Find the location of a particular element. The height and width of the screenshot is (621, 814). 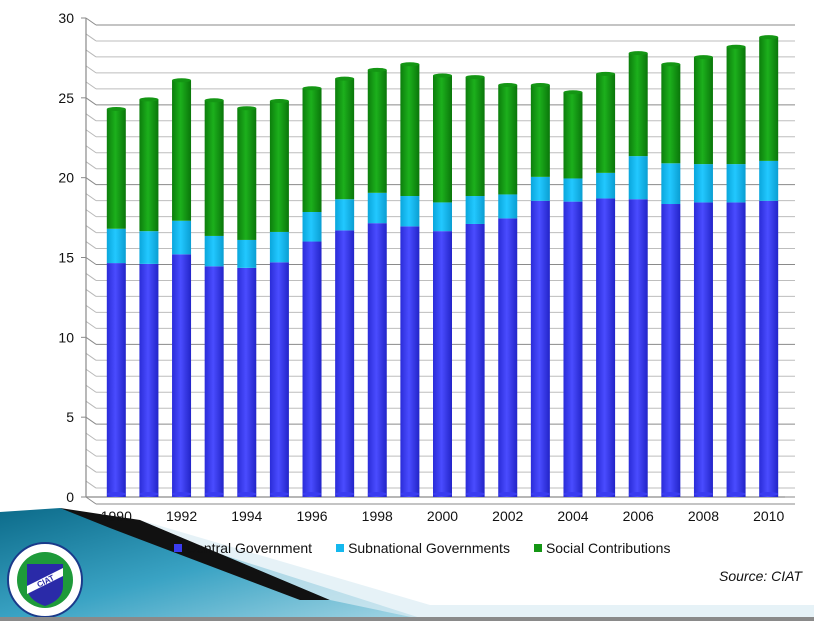

legend-label: Subnational Governments is located at coordinates (429, 548).